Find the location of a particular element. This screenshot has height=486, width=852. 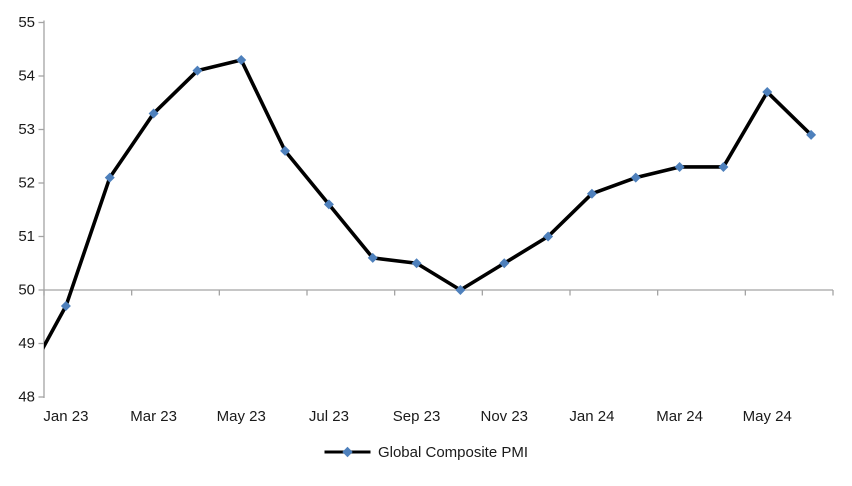

chart-legend: Global Composite PMI is located at coordinates (426, 452).